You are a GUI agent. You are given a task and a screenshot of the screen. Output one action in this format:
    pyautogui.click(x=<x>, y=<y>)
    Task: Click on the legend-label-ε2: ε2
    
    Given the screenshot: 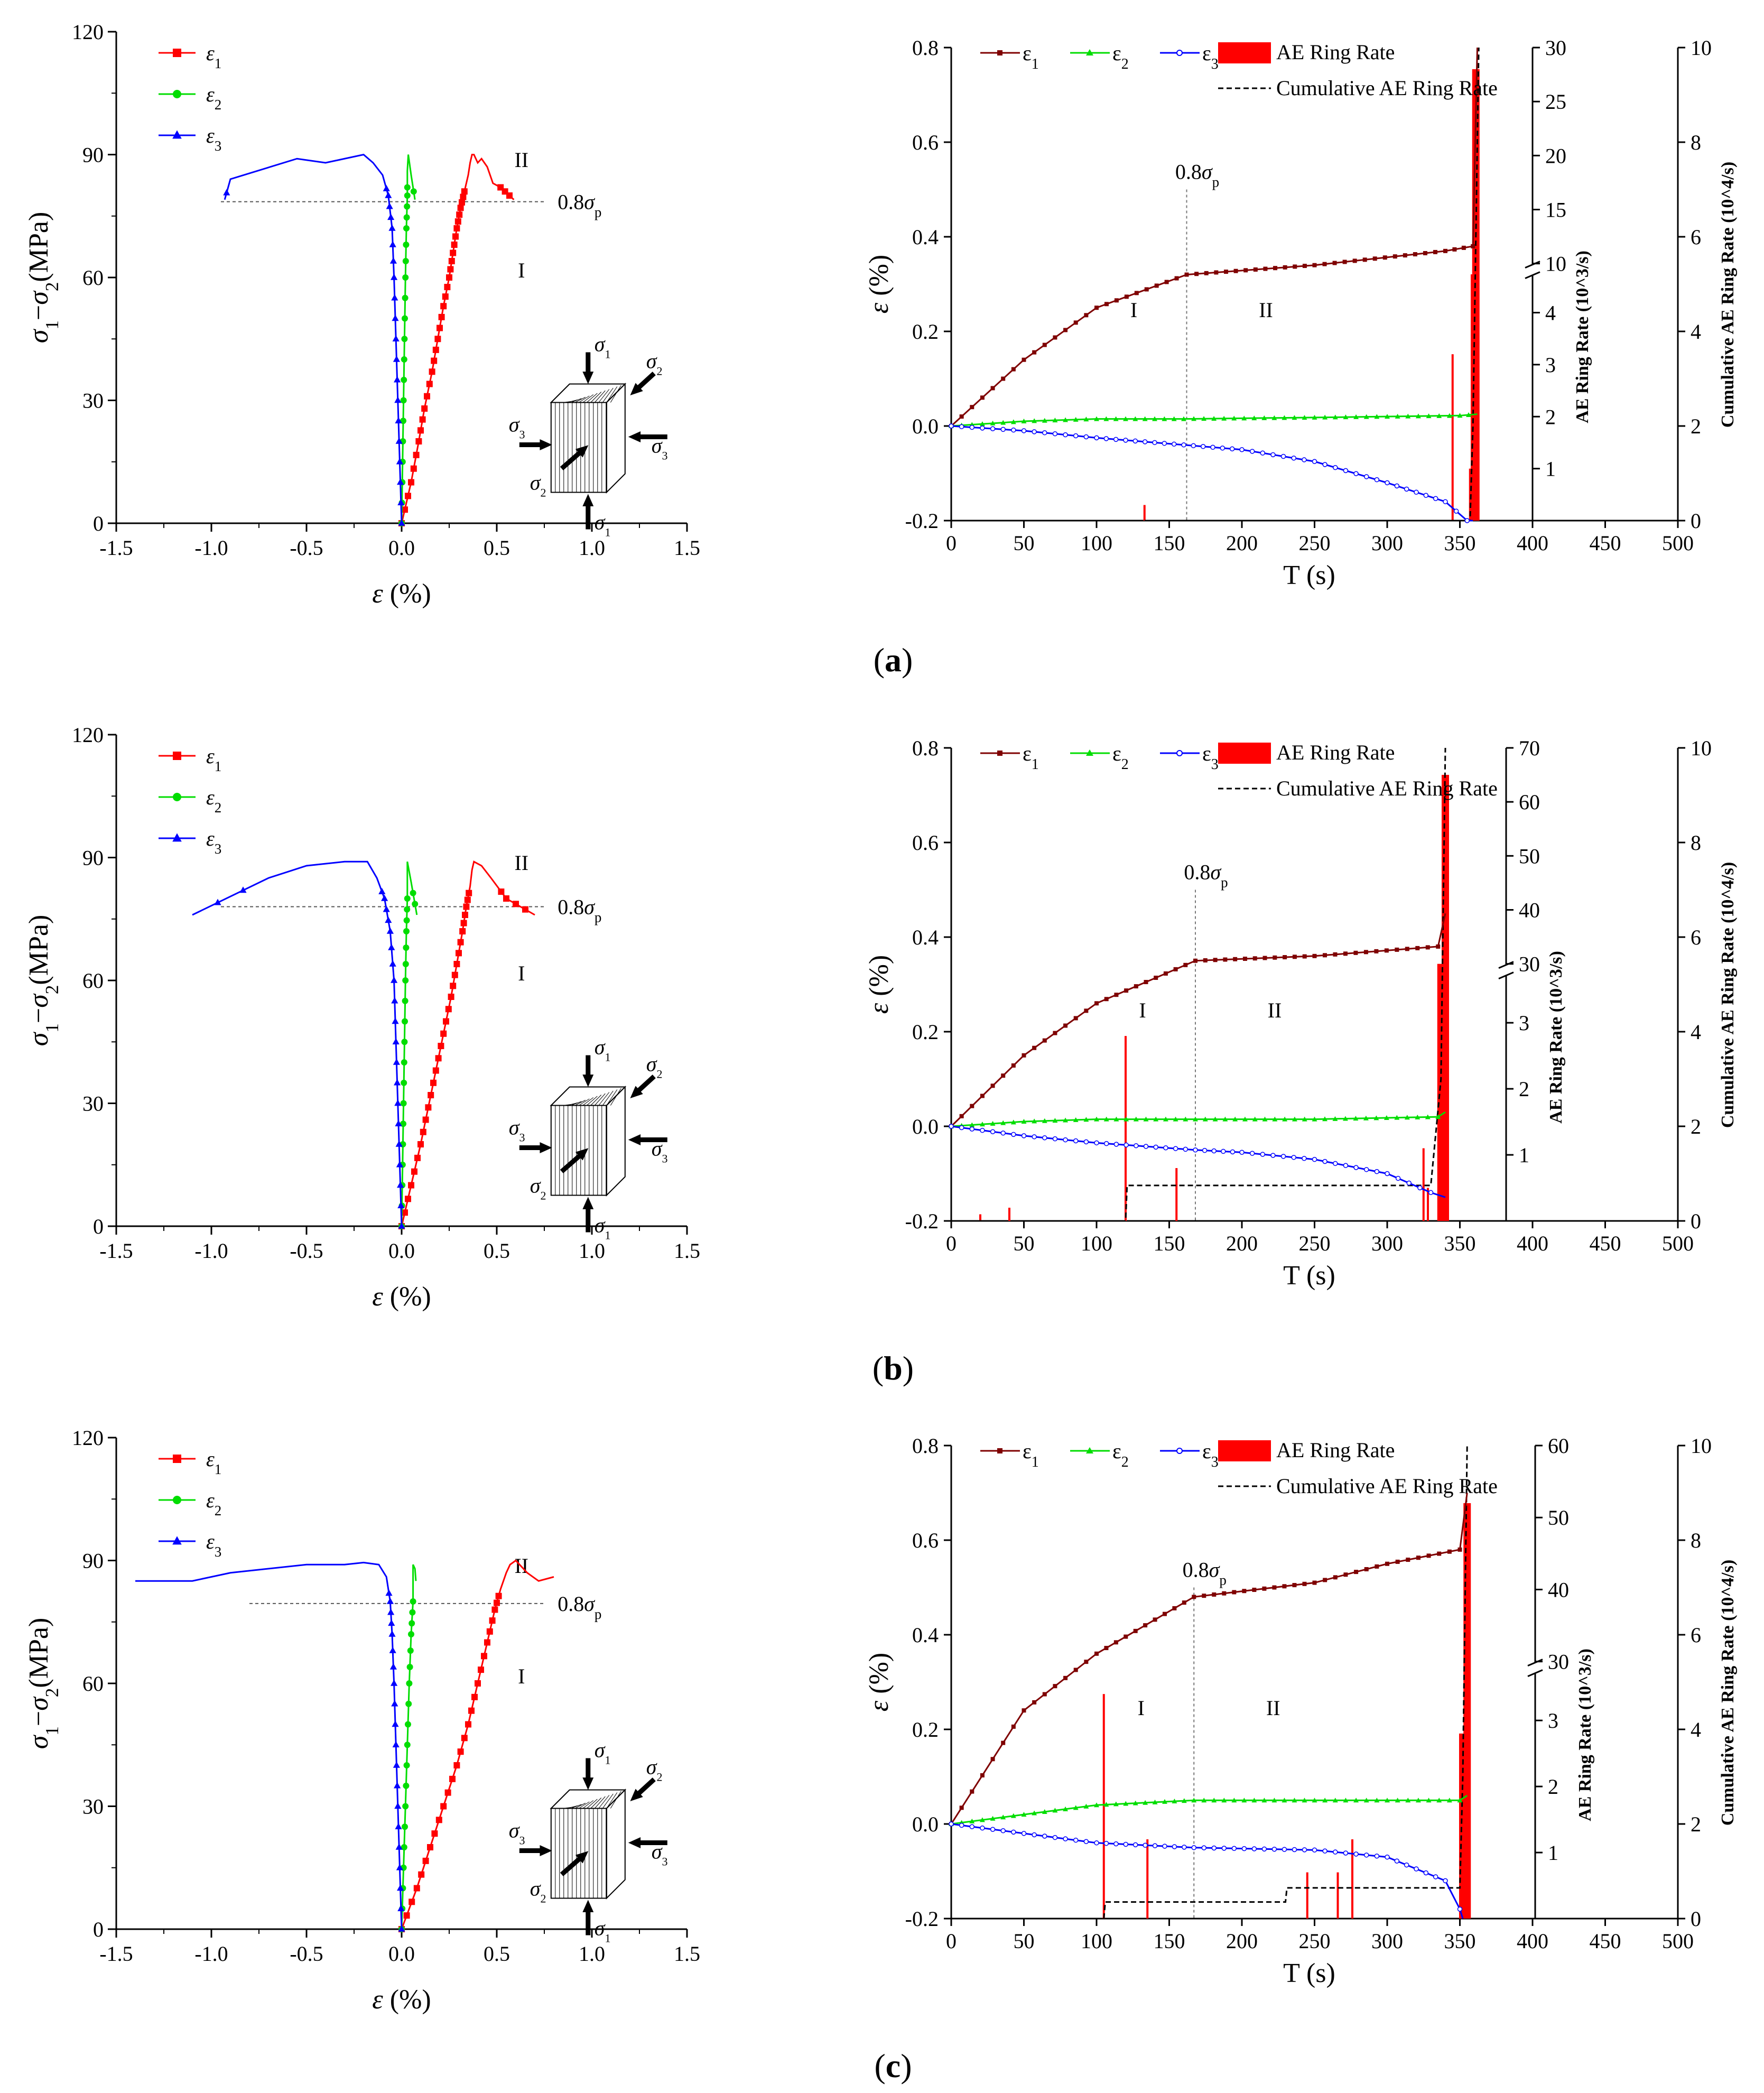 What is the action you would take?
    pyautogui.click(x=213, y=1503)
    